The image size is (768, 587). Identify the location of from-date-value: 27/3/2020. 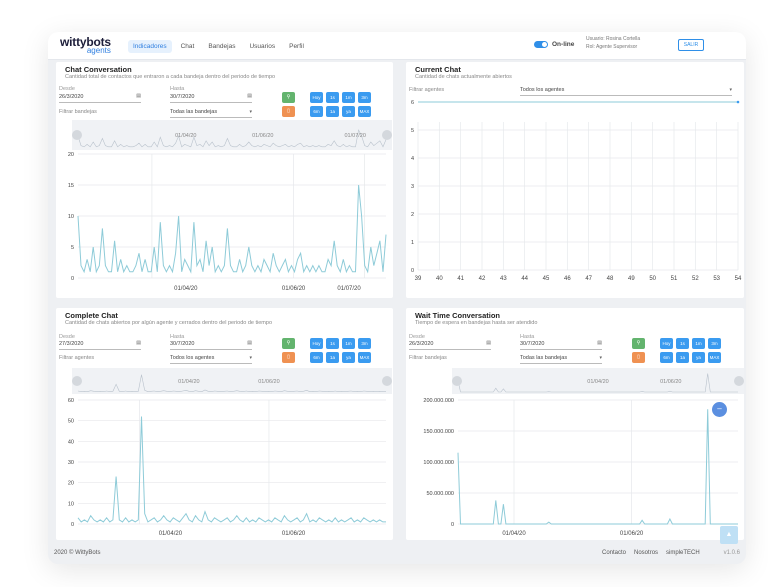
(71, 344).